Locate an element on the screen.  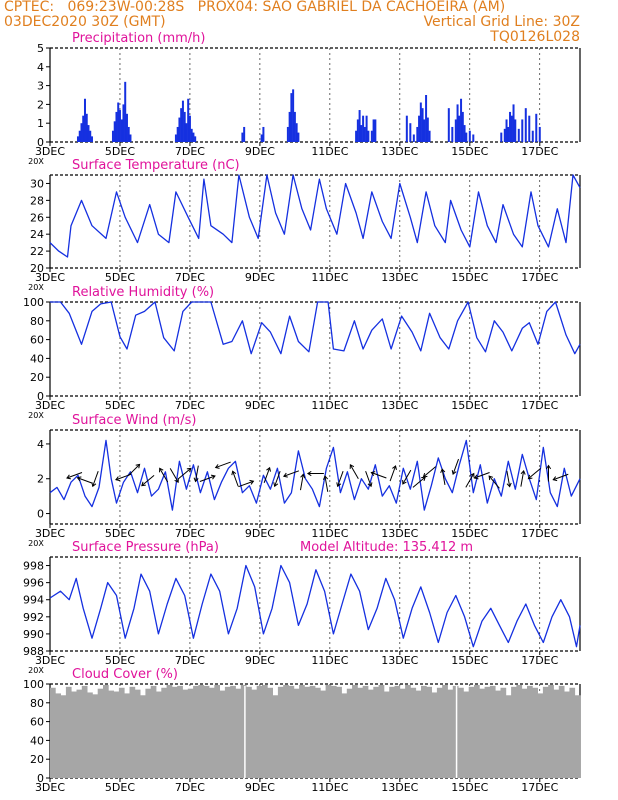
y-tick-label: 80 is located at coordinates (37, 703).